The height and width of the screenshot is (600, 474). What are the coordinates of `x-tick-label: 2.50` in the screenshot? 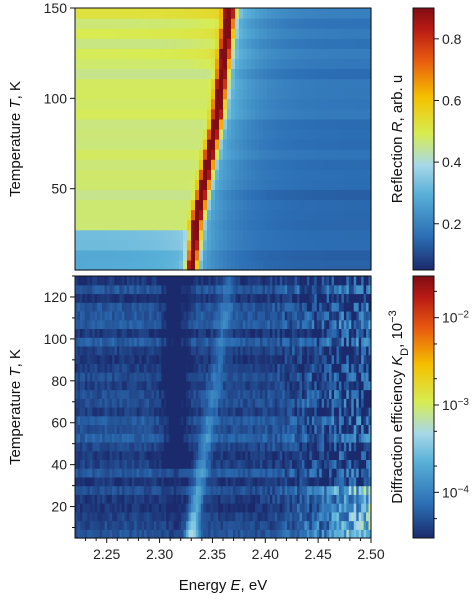 It's located at (370, 554).